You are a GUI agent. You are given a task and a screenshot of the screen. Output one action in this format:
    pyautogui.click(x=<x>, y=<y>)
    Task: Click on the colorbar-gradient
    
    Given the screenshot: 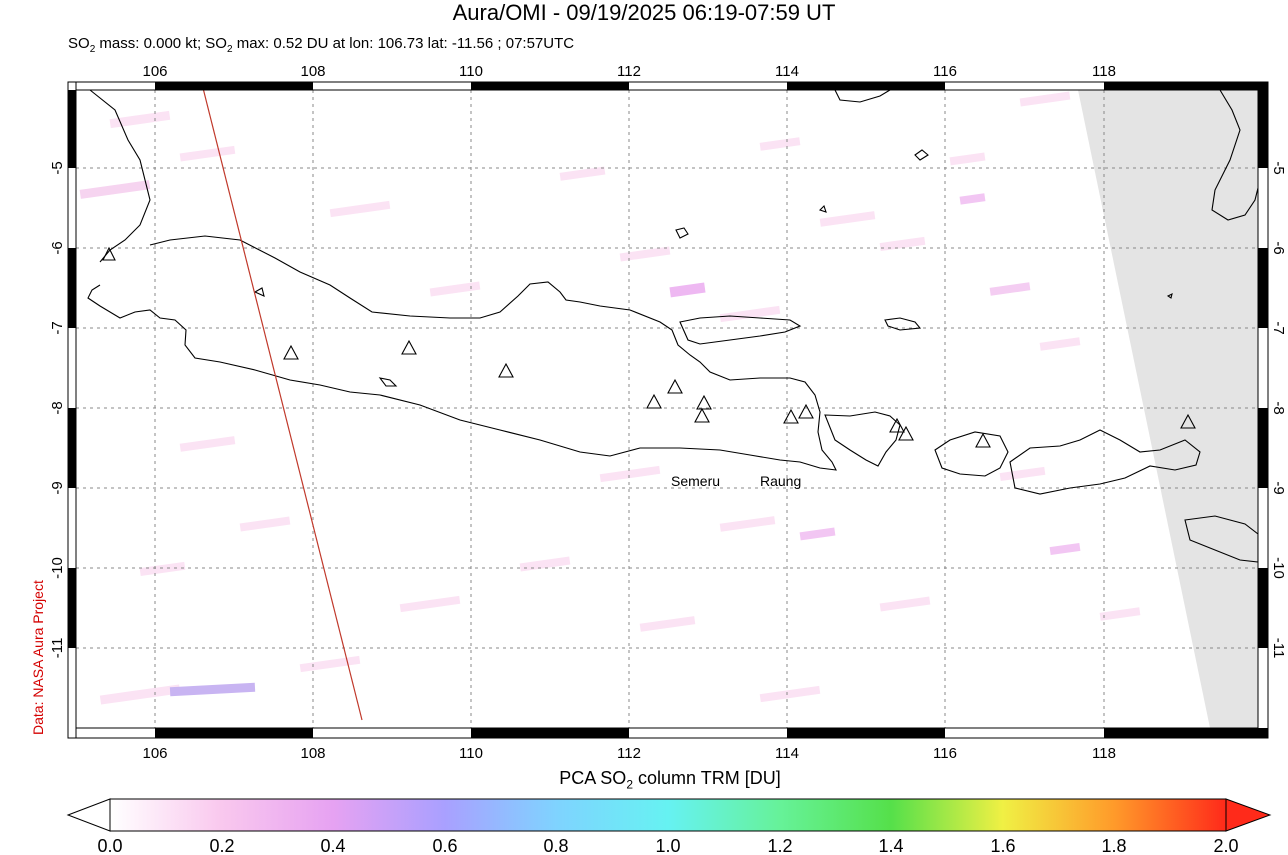 What is the action you would take?
    pyautogui.click(x=668, y=815)
    